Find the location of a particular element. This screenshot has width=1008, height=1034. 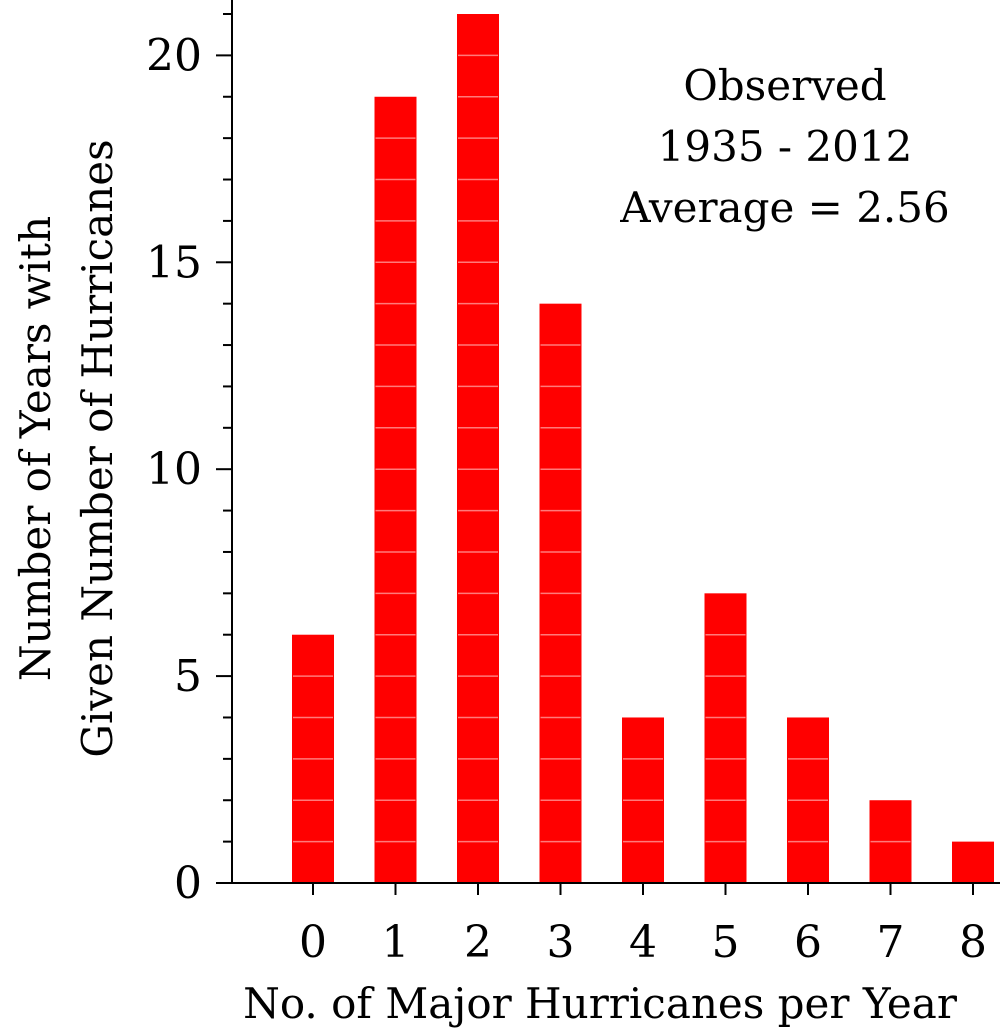

annotation-line-3: Average = 2.56 is located at coordinates (784, 207).